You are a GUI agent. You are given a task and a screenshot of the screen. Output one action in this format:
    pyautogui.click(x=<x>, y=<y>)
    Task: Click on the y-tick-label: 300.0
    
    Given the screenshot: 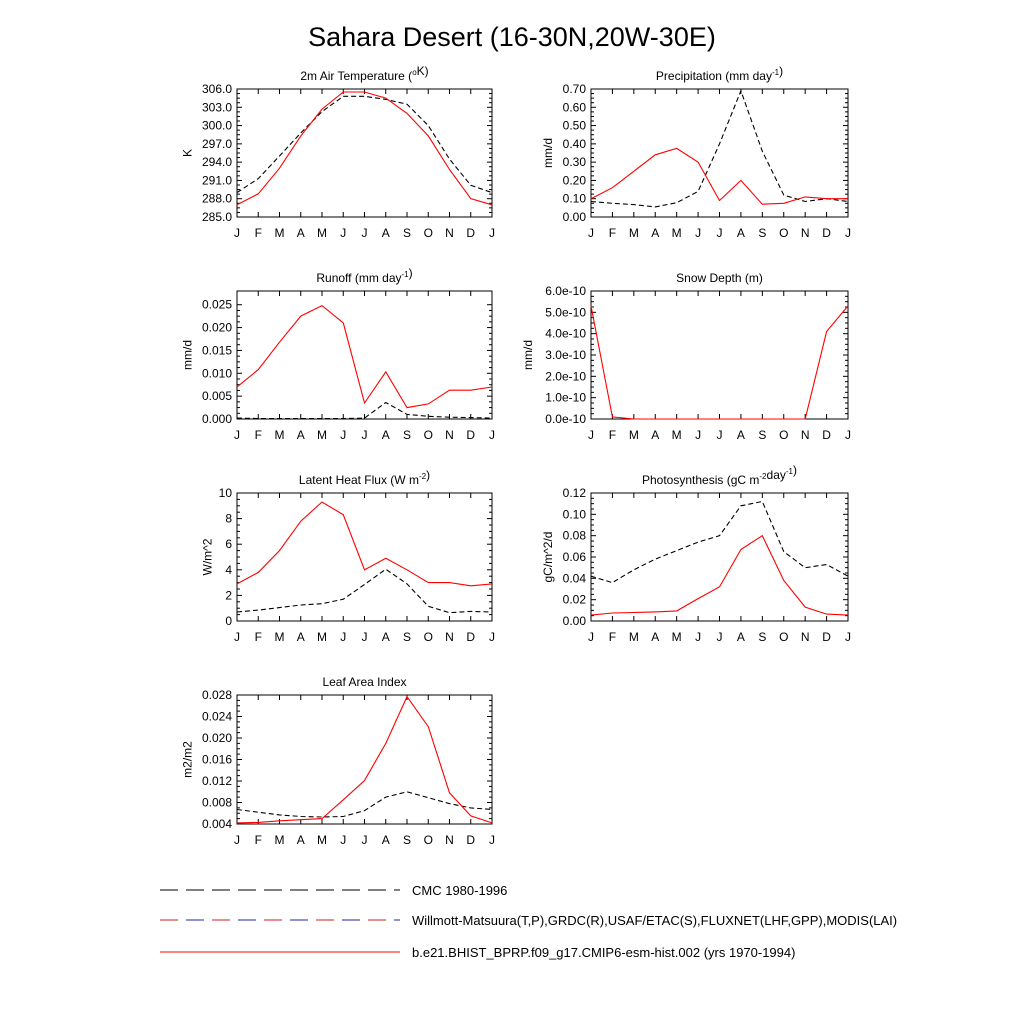 What is the action you would take?
    pyautogui.click(x=217, y=126)
    